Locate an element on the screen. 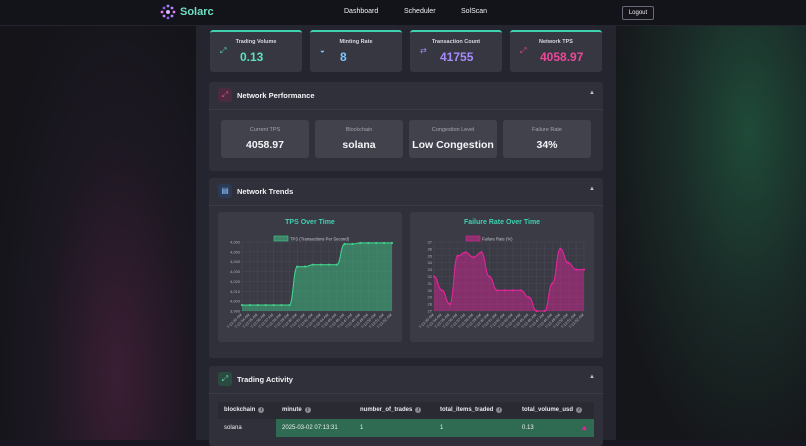  cell-minute: 2025-03-02 07:13:31 is located at coordinates (310, 428).